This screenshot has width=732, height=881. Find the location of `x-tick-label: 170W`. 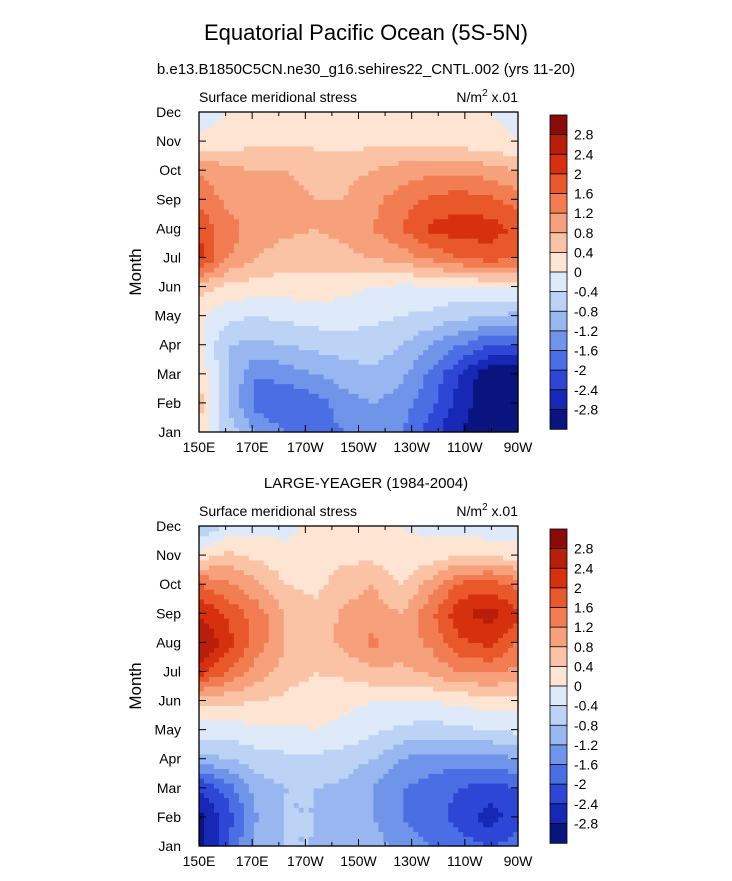

x-tick-label: 170W is located at coordinates (305, 861).